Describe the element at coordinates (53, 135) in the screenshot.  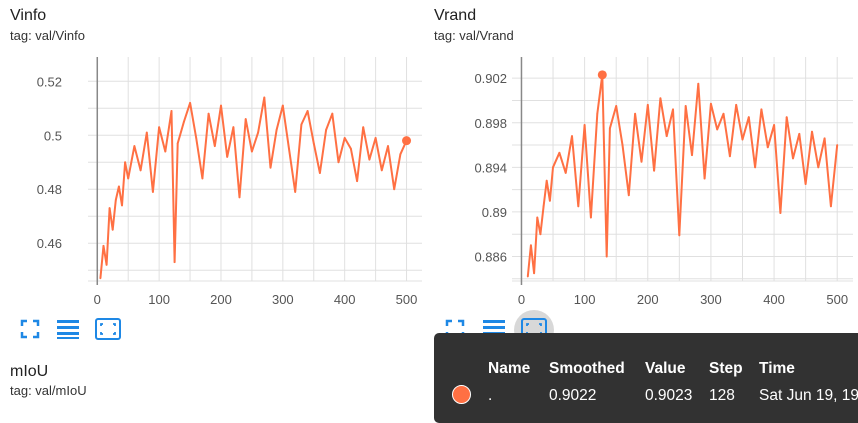
I see `y-tick-label: 0.5` at that location.